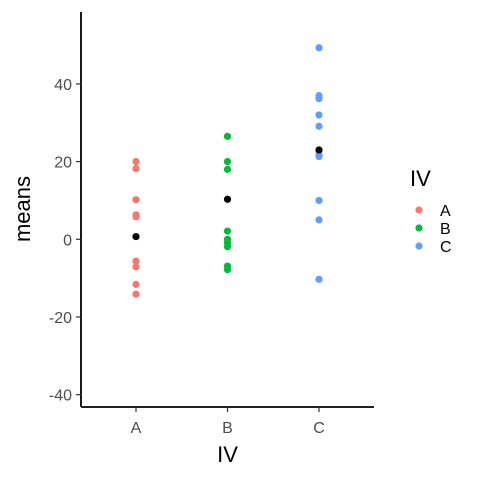  I want to click on y-tick-label: -20, so click(60, 318).